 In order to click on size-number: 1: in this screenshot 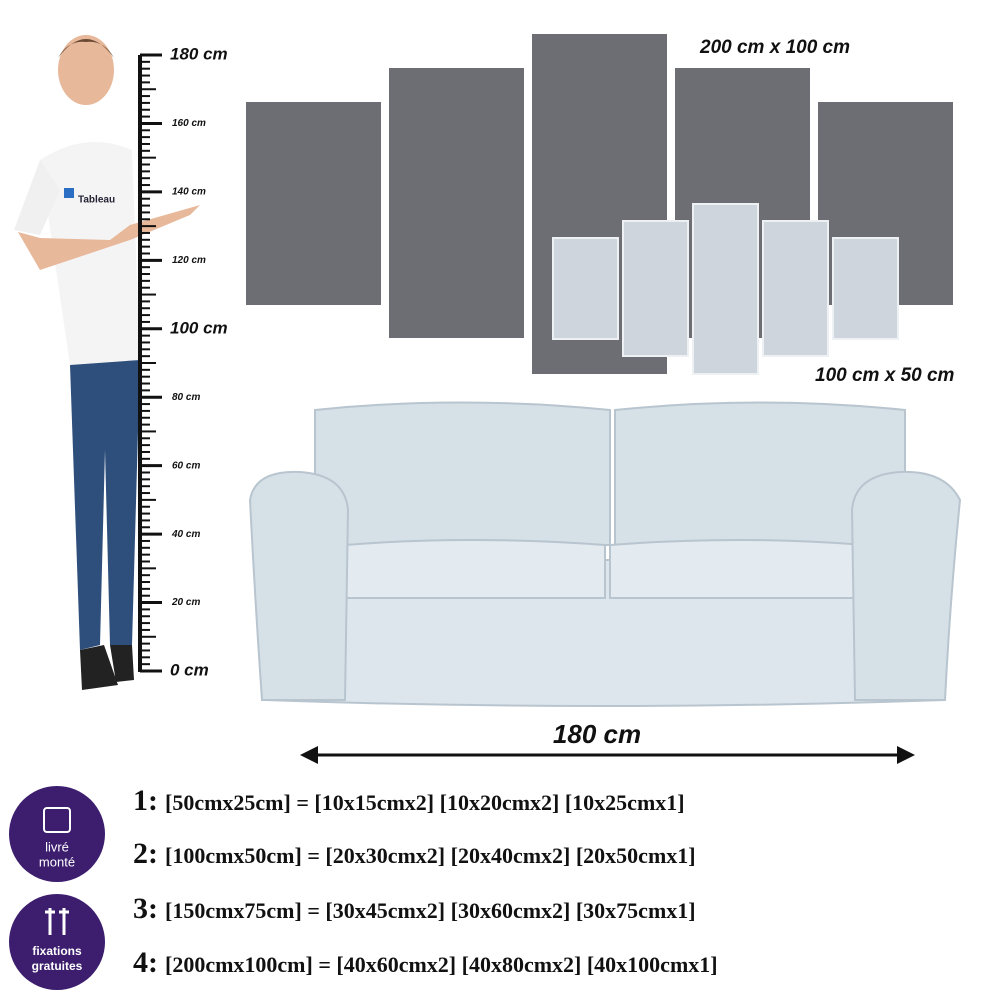, I will do `click(145, 800)`.